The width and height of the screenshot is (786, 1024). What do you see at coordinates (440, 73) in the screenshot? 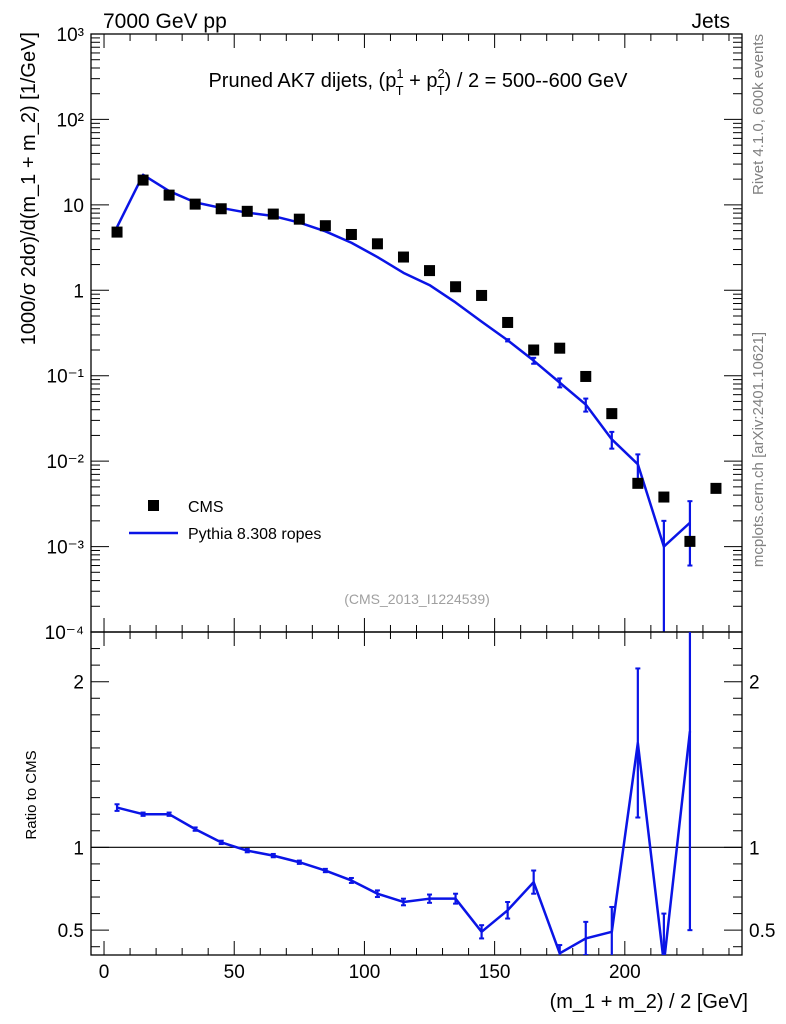
I see `title-sup2: 2` at bounding box center [440, 73].